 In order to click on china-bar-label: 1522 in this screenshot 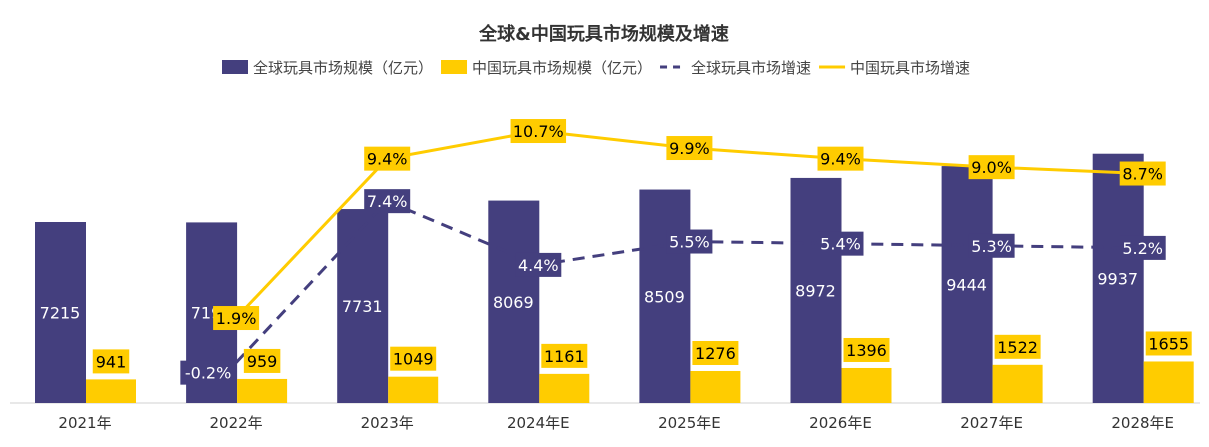, I will do `click(1017, 347)`.